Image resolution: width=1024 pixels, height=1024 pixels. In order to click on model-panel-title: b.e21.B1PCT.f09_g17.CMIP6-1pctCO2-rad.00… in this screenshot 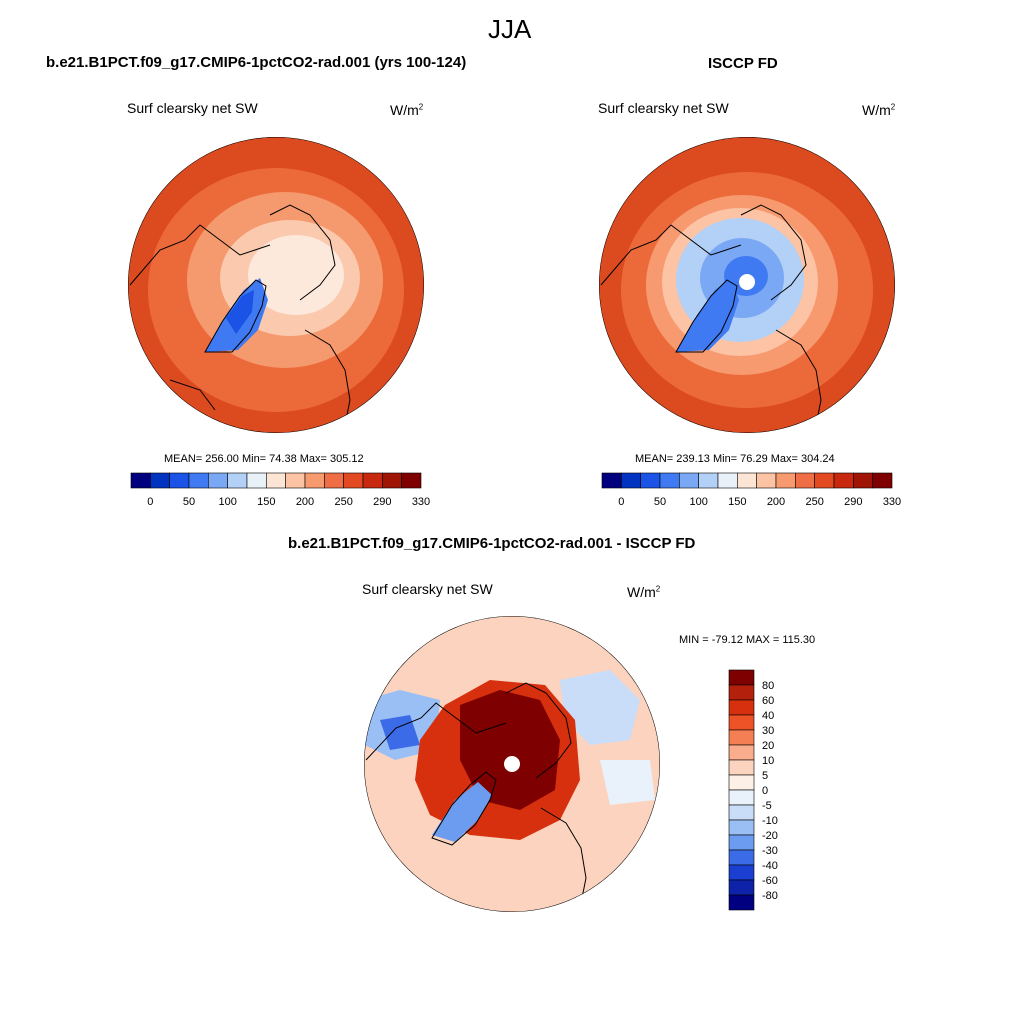, I will do `click(256, 62)`.